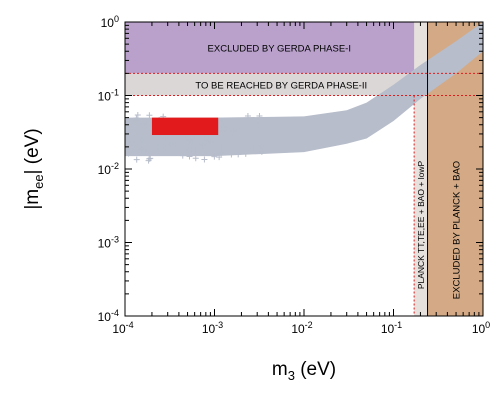  Describe the element at coordinates (280, 369) in the screenshot. I see `x-axis-title-main: m` at that location.